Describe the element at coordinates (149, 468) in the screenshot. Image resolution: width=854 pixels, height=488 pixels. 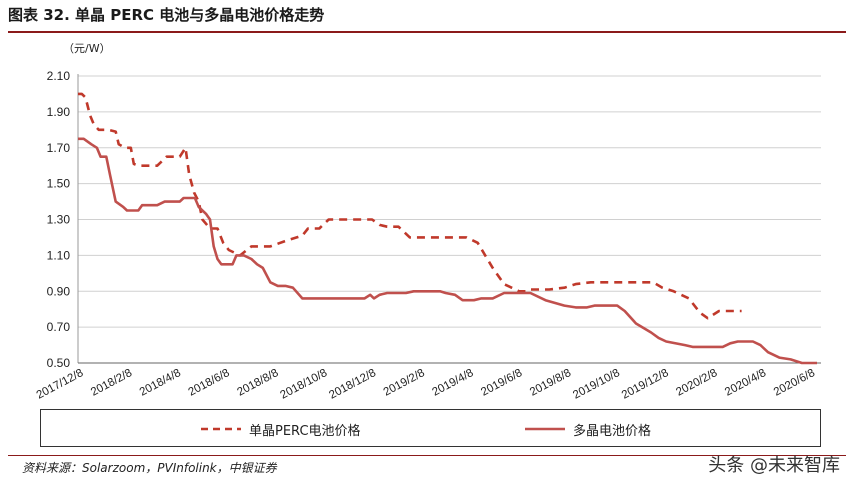
I see `source-note: 资料来源：Solarzoom，PVInfolink，中银证券` at that location.